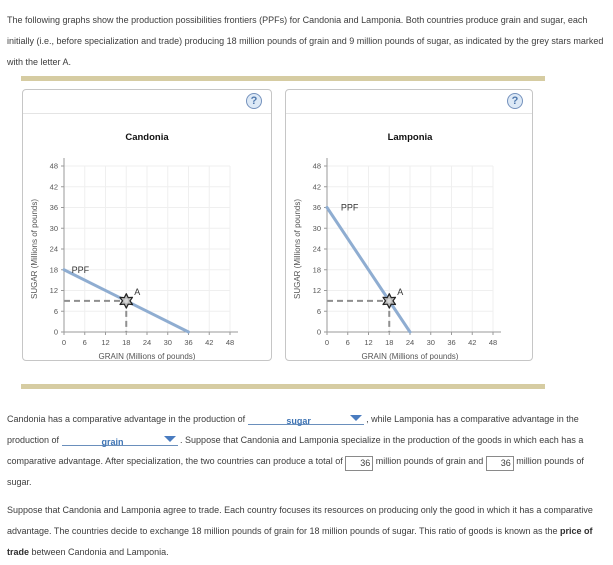 This screenshot has width=613, height=565. Describe the element at coordinates (298, 421) in the screenshot. I see `dropdown-selected-value: sugar` at that location.